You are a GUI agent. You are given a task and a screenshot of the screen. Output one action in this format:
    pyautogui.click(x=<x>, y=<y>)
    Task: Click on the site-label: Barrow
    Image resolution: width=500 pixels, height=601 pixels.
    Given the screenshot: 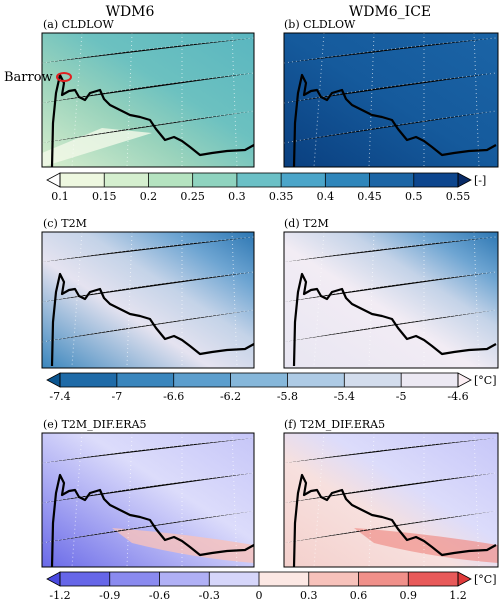 What is the action you would take?
    pyautogui.click(x=28, y=77)
    